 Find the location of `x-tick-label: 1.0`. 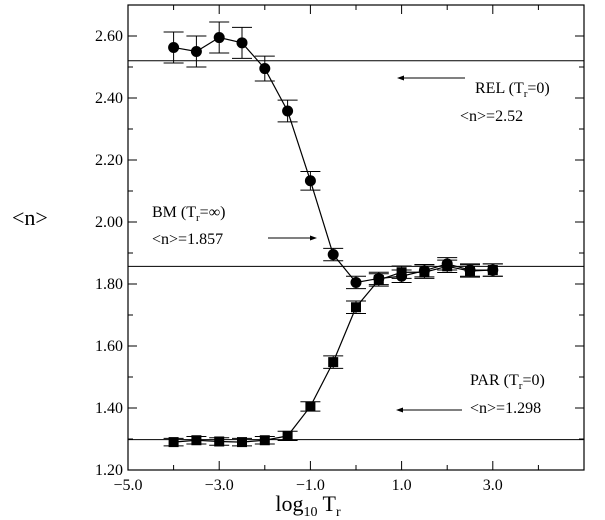

x-tick-label: 1.0 is located at coordinates (402, 485).